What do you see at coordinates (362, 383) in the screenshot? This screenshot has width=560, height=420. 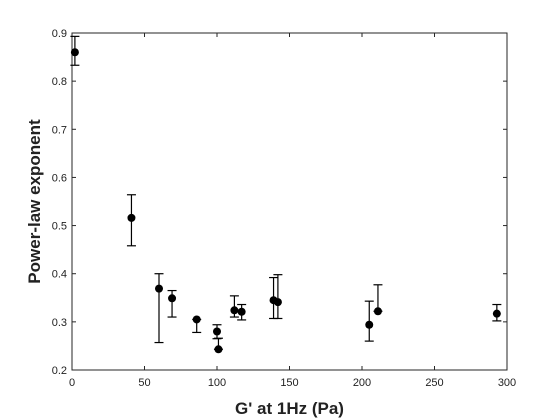 I see `x-tick-label: 200` at bounding box center [362, 383].